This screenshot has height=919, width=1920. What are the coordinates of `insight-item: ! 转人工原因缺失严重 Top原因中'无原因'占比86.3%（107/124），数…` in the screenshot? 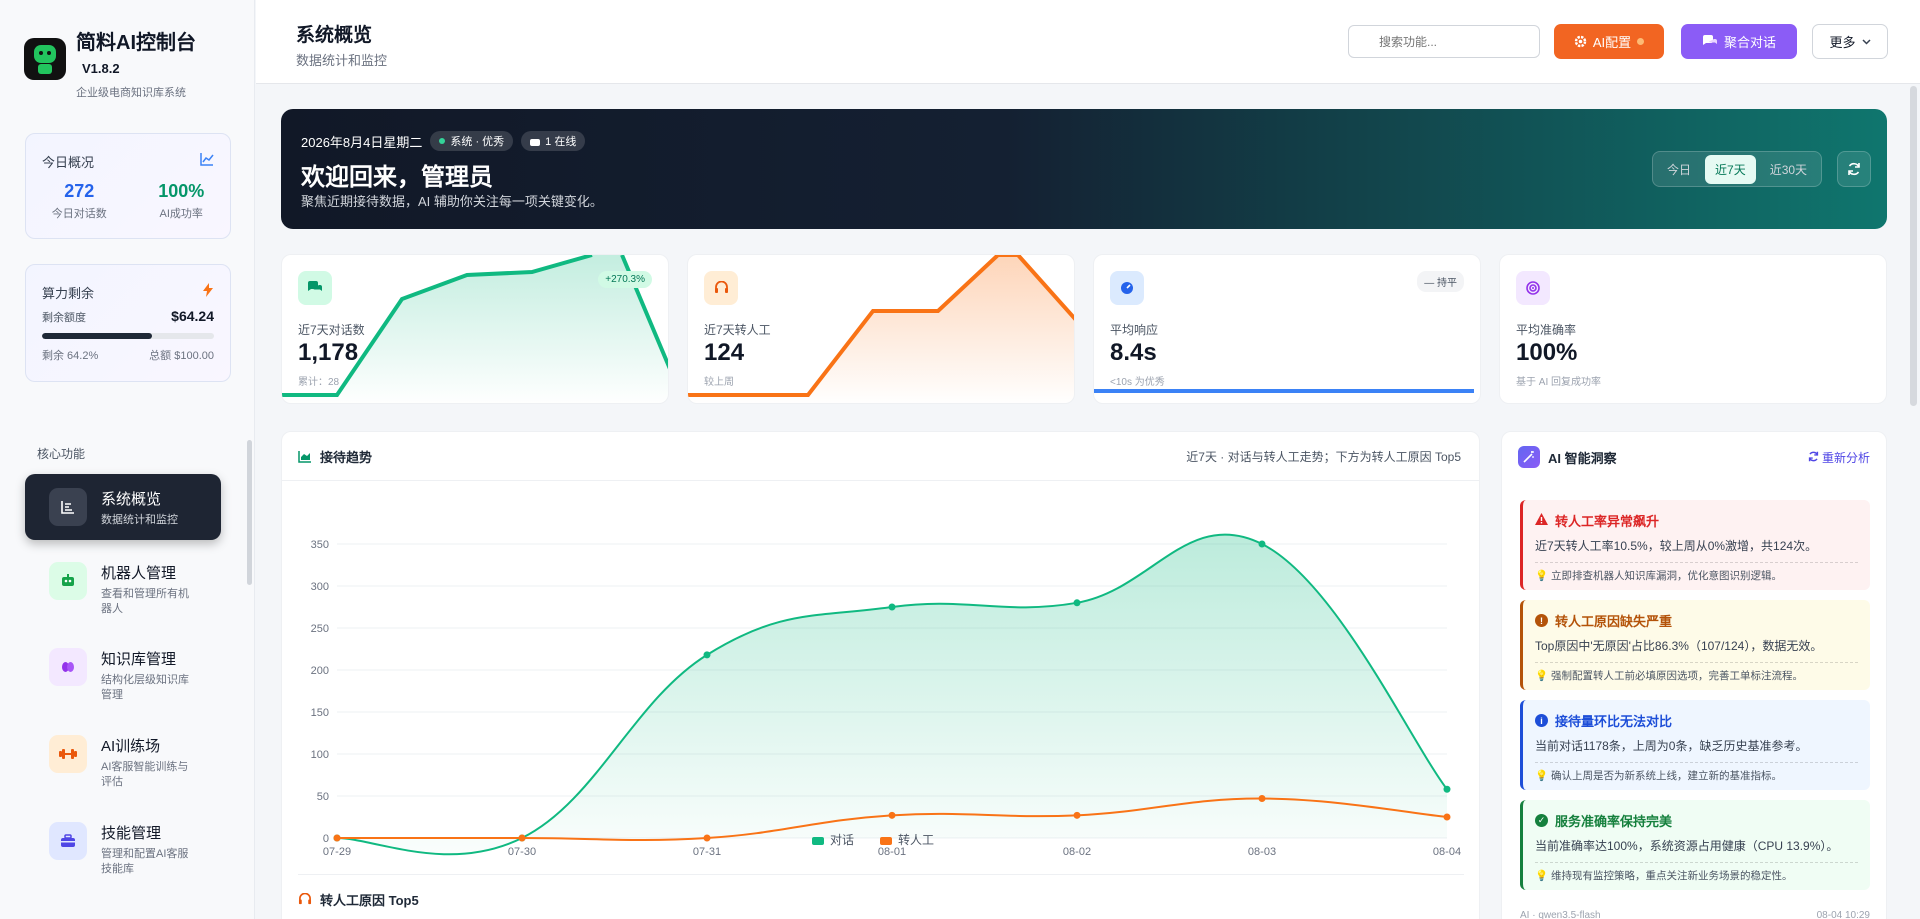 It's located at (1695, 645).